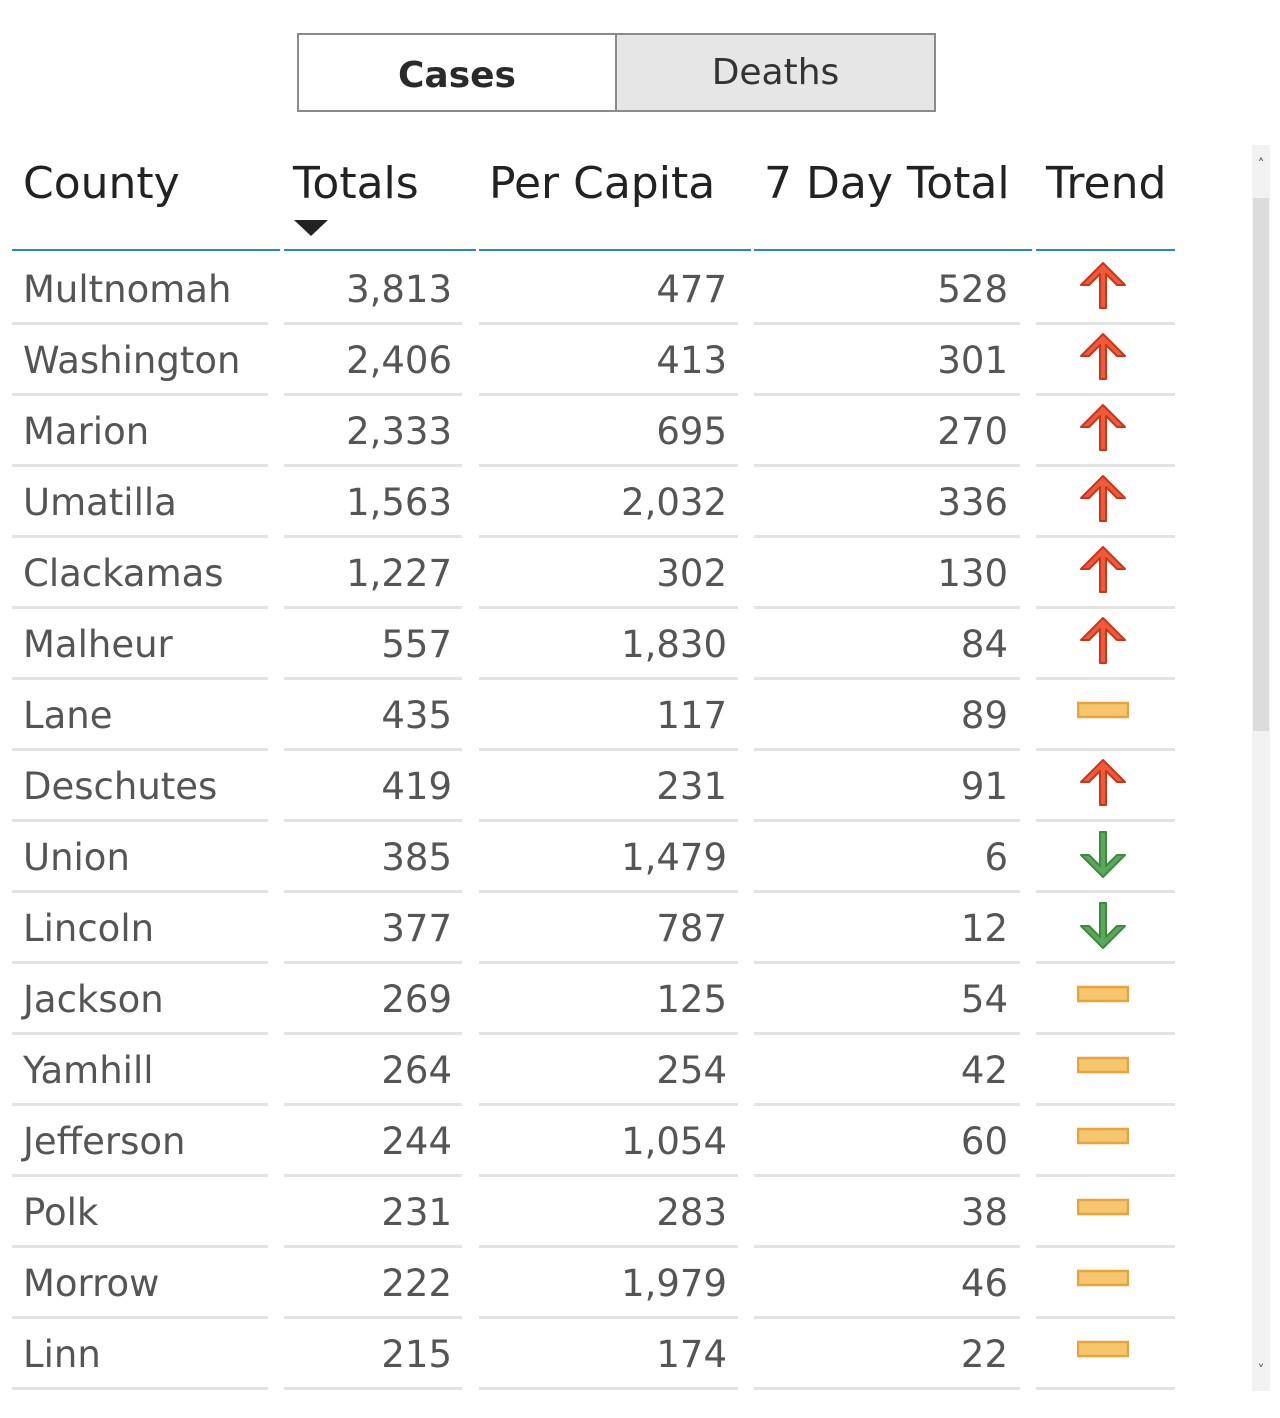  I want to click on totals-cell: 557, so click(416, 644).